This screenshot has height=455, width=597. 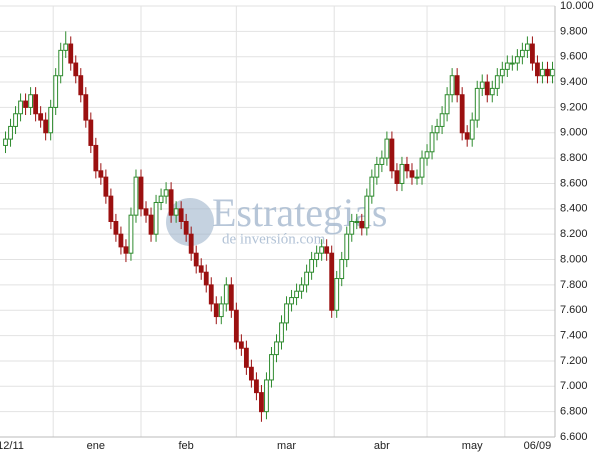 What do you see at coordinates (274, 239) in the screenshot?
I see `watermark-subtitle: de inversión.com` at bounding box center [274, 239].